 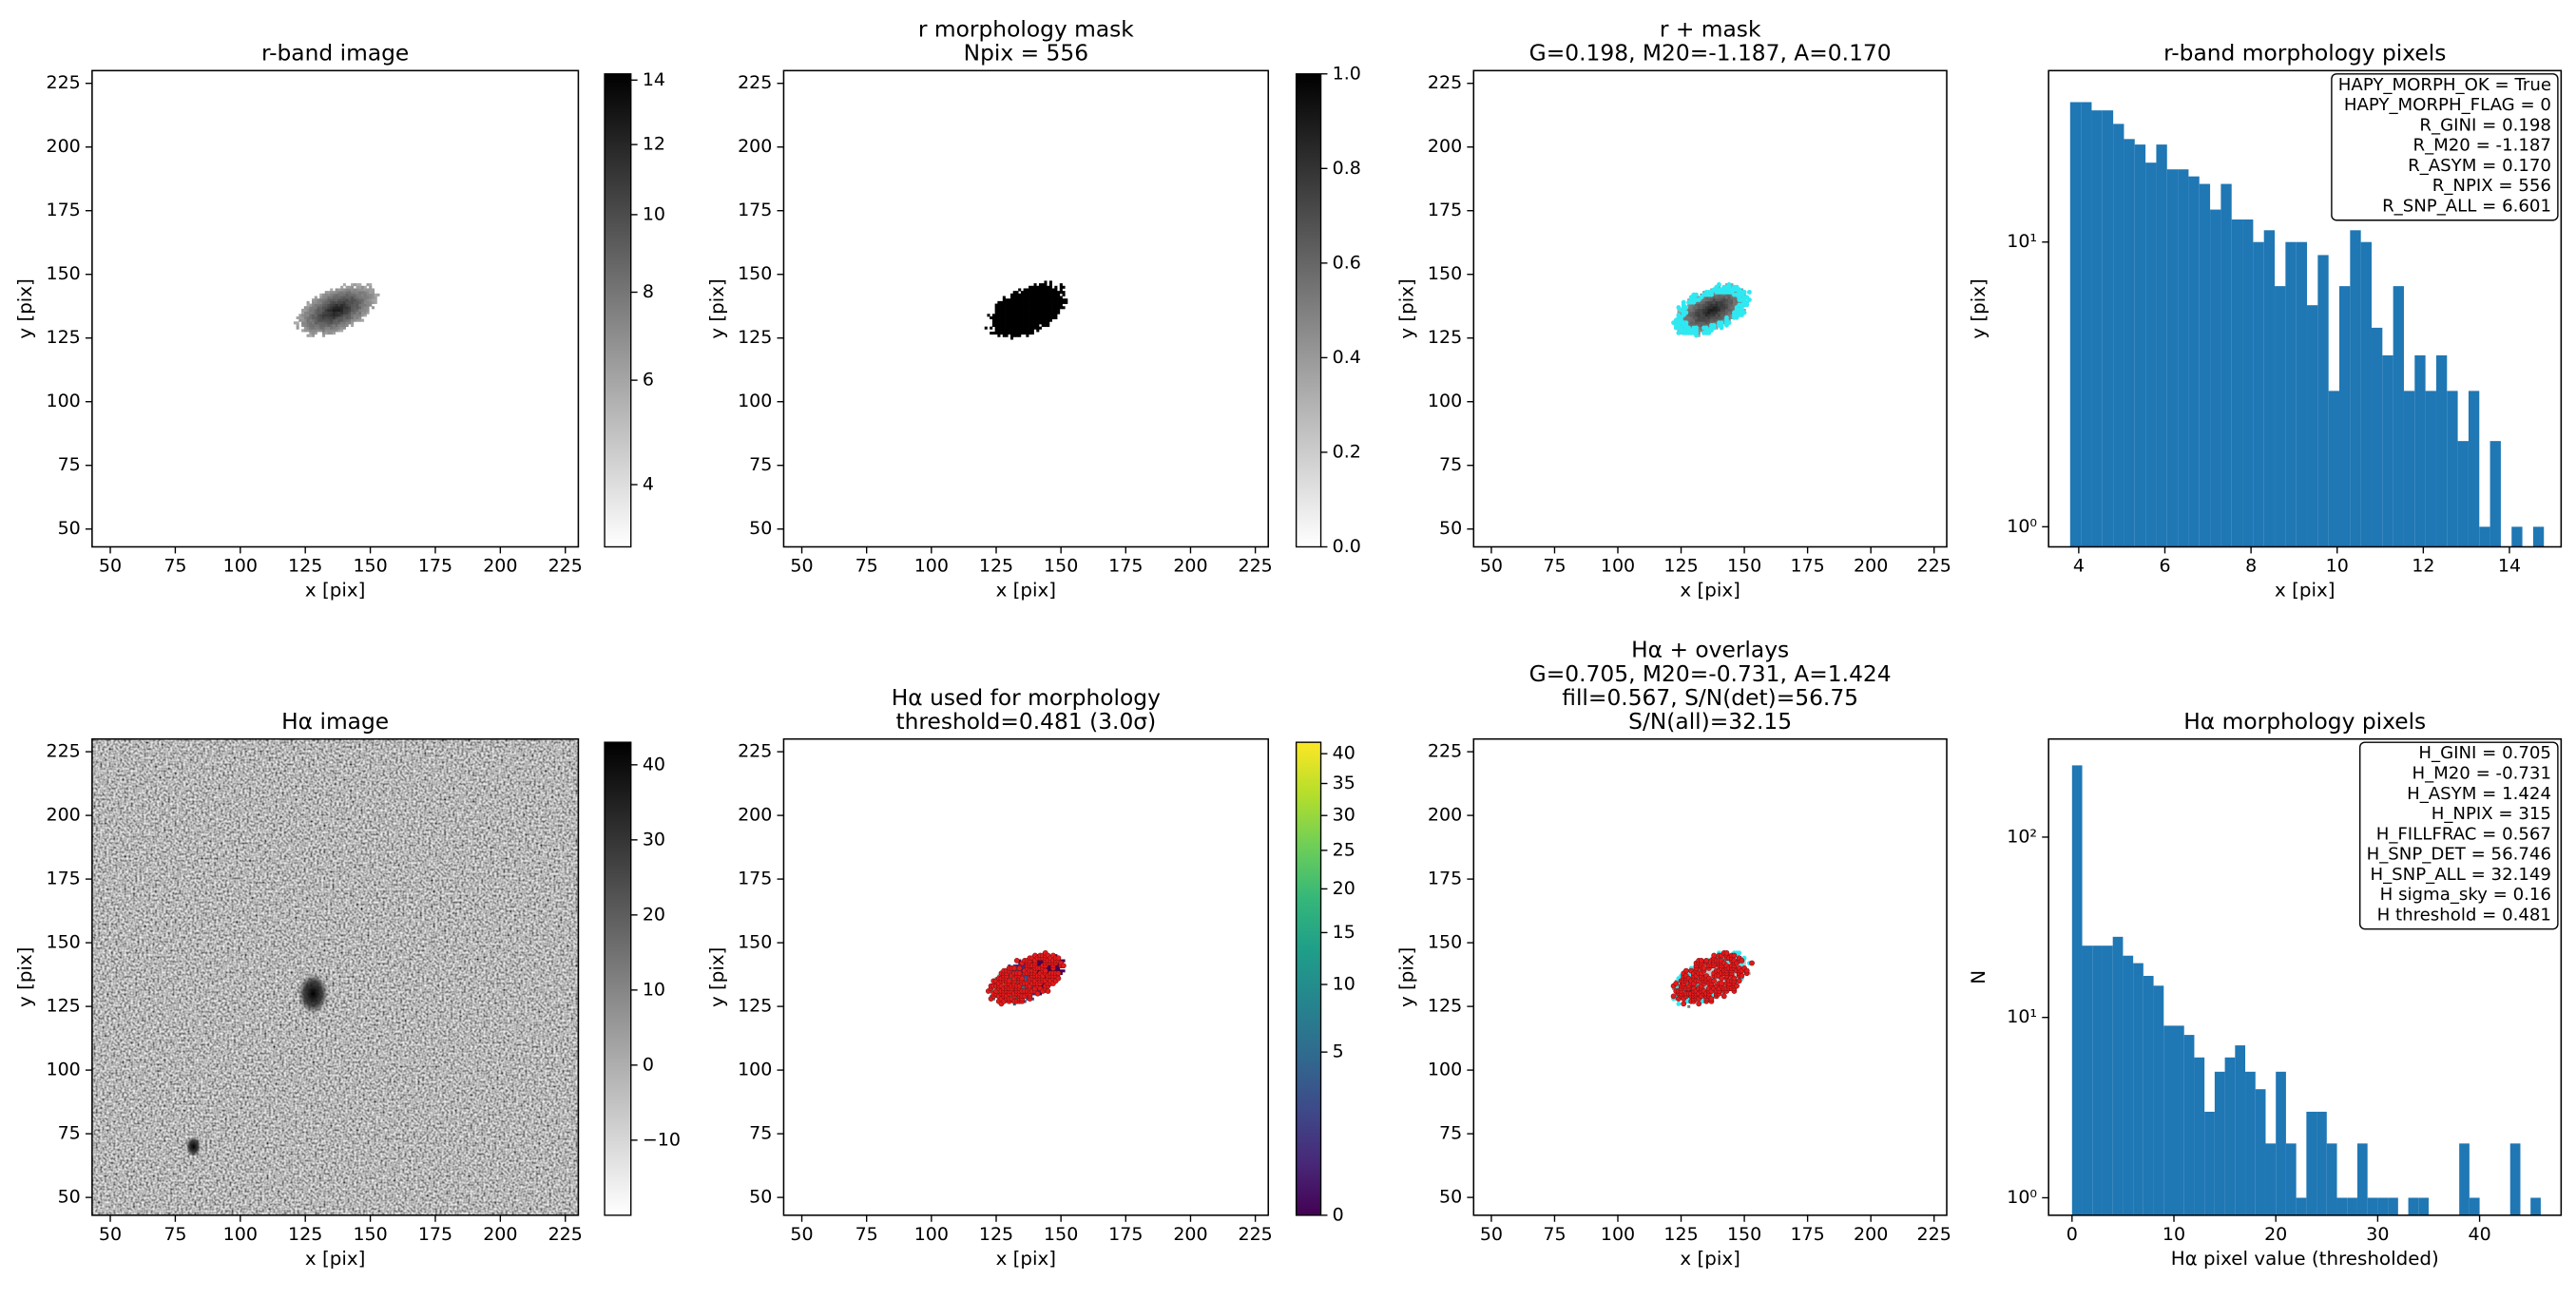 I want to click on y-tick-label: 10², so click(x=2022, y=836).